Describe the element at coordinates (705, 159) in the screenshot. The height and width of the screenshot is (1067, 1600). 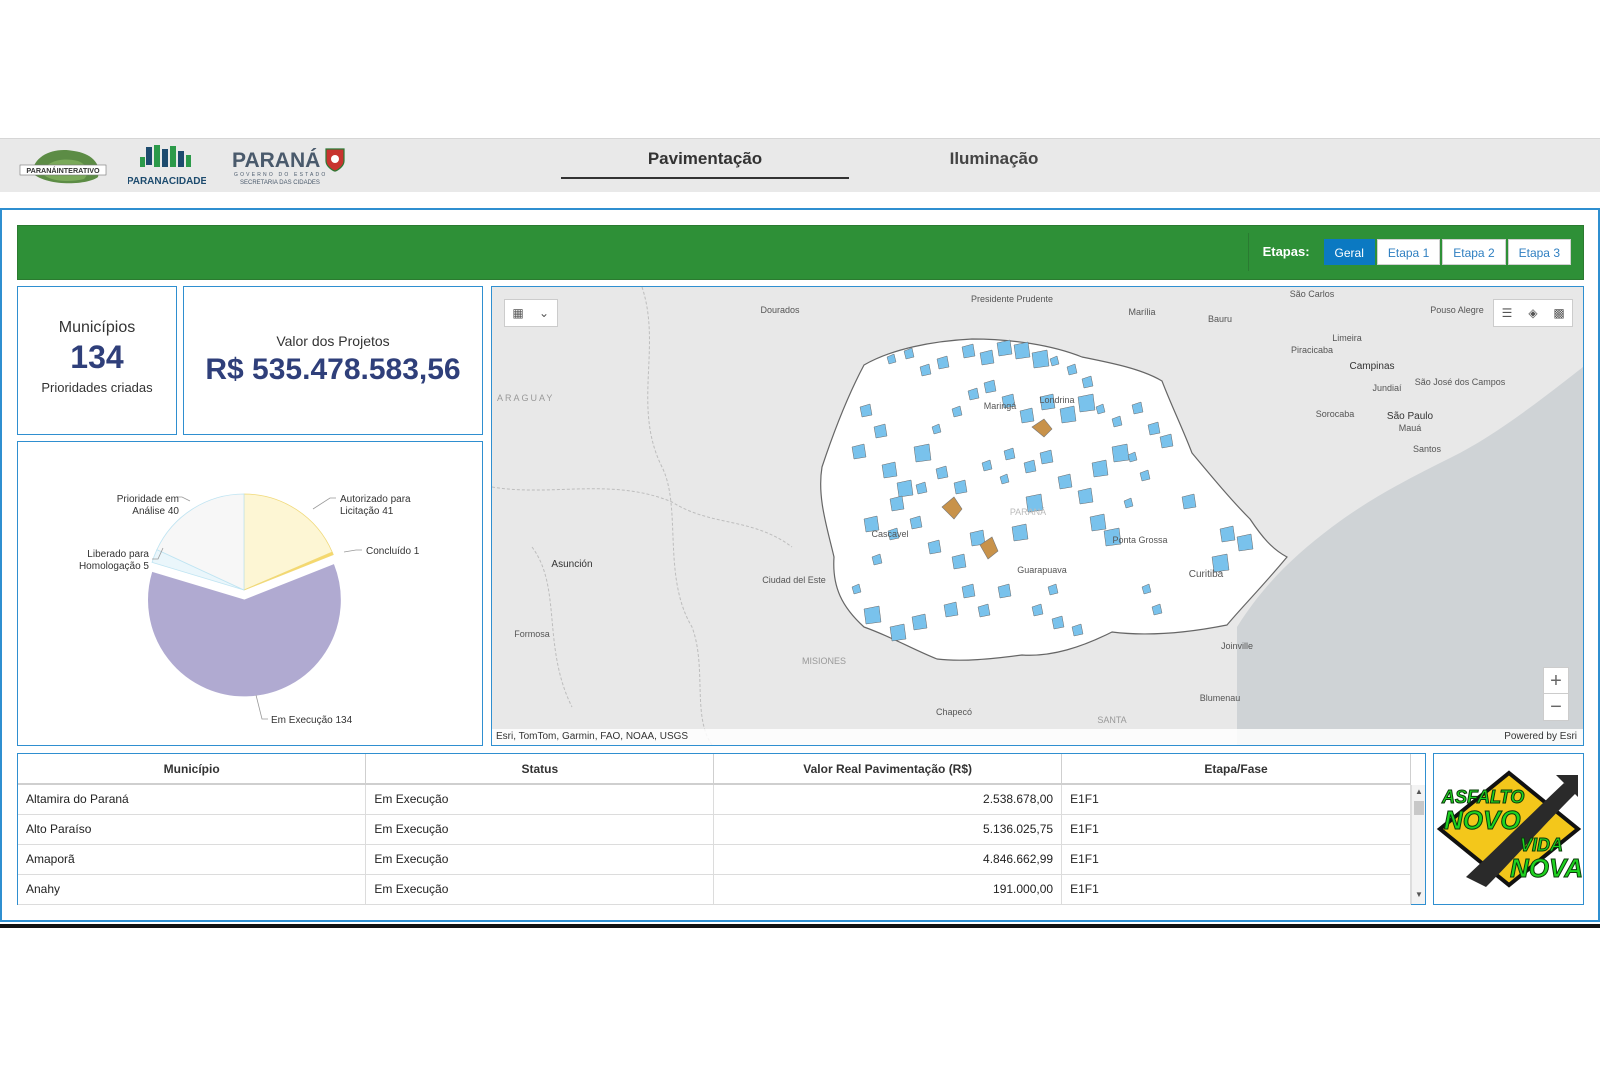
I see `tab-pavimentacao: Pavimentação` at that location.